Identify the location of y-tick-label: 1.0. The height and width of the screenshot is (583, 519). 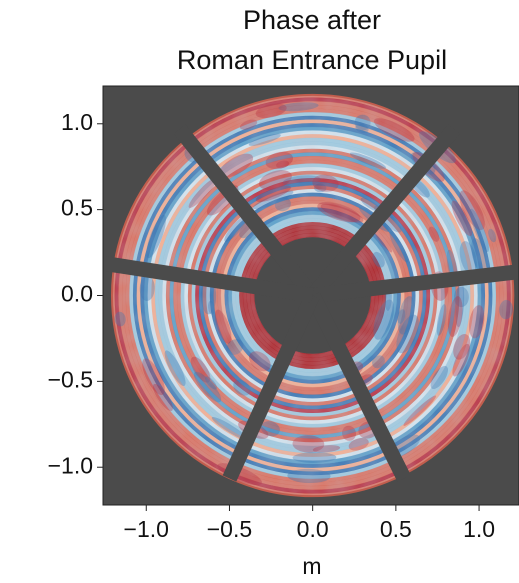
(77, 122).